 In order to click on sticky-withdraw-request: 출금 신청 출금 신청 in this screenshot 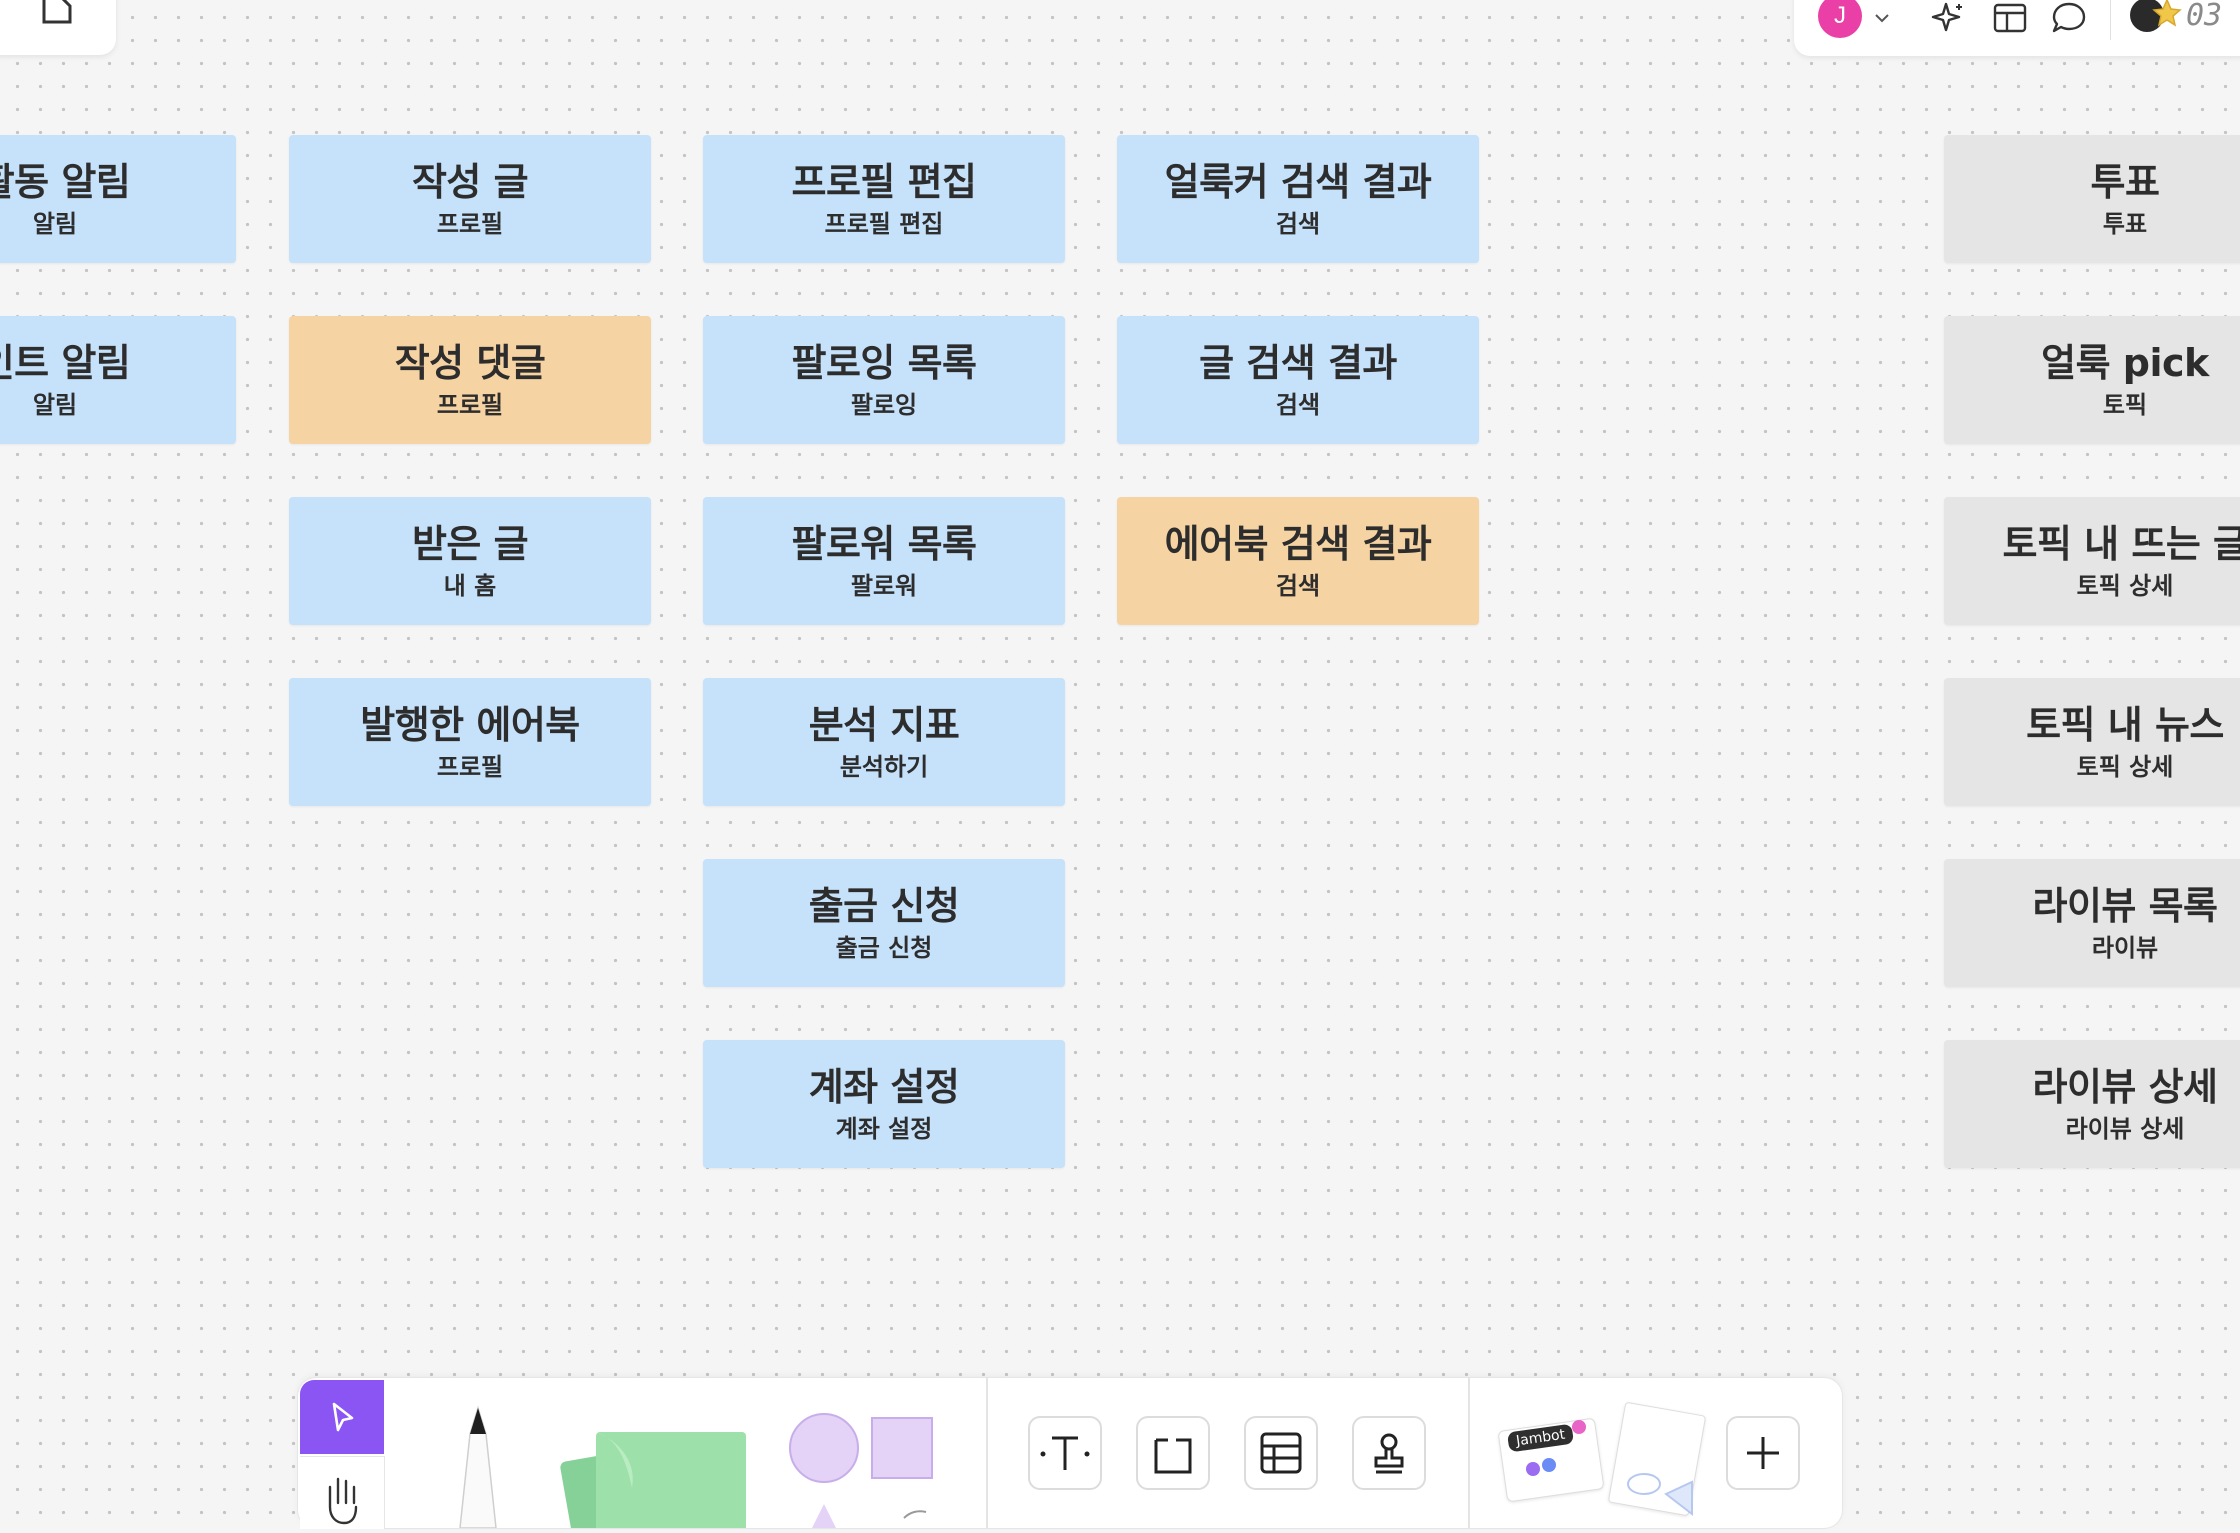, I will do `click(884, 923)`.